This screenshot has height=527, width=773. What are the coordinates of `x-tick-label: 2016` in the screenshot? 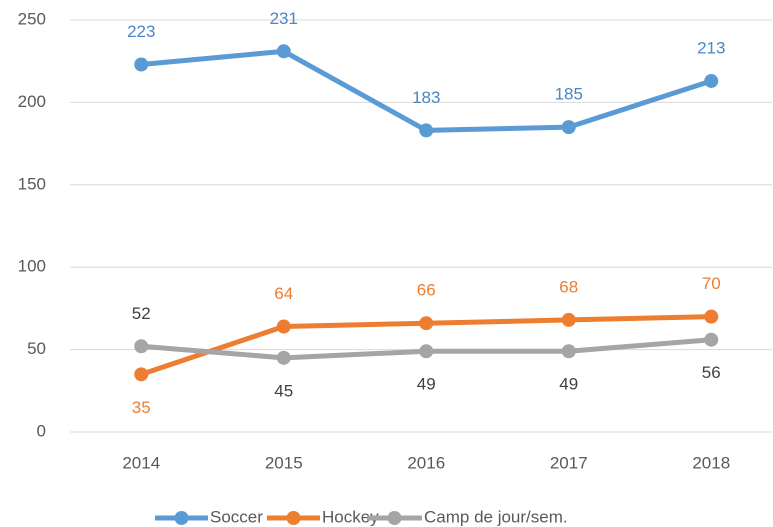 It's located at (426, 462).